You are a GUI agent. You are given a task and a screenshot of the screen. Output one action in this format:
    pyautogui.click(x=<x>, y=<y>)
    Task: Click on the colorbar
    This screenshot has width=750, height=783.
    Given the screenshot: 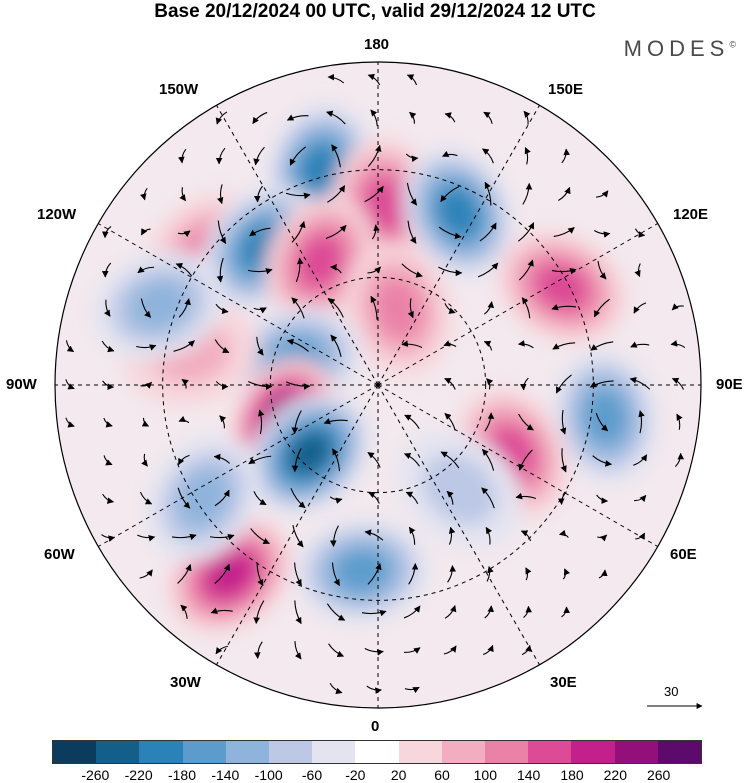 What is the action you would take?
    pyautogui.click(x=377, y=752)
    